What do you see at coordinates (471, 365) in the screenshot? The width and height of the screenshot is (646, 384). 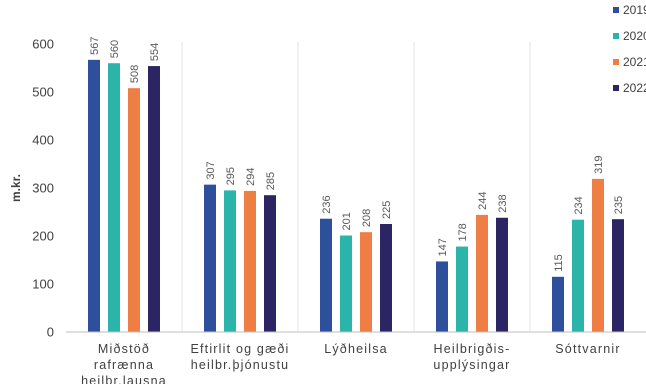 I see `category-label: upplýsingar` at bounding box center [471, 365].